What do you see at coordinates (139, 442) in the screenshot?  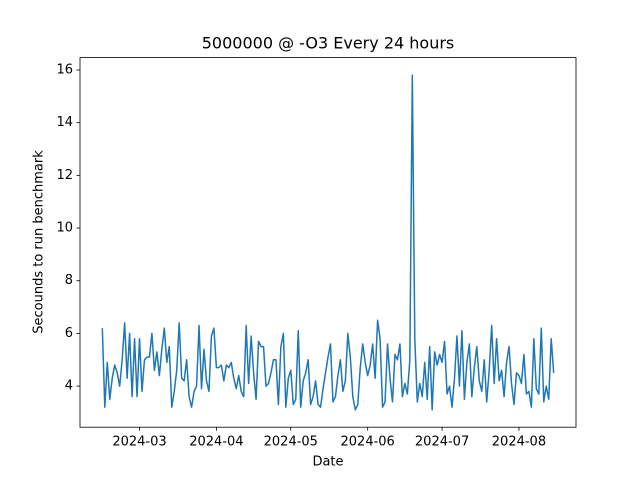 I see `x-tick-label: 2024-03` at bounding box center [139, 442].